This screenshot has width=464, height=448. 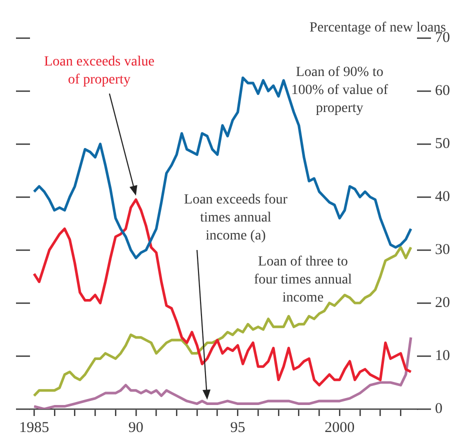 I want to click on series-label: Loan of three to four times annual income, so click(x=303, y=280).